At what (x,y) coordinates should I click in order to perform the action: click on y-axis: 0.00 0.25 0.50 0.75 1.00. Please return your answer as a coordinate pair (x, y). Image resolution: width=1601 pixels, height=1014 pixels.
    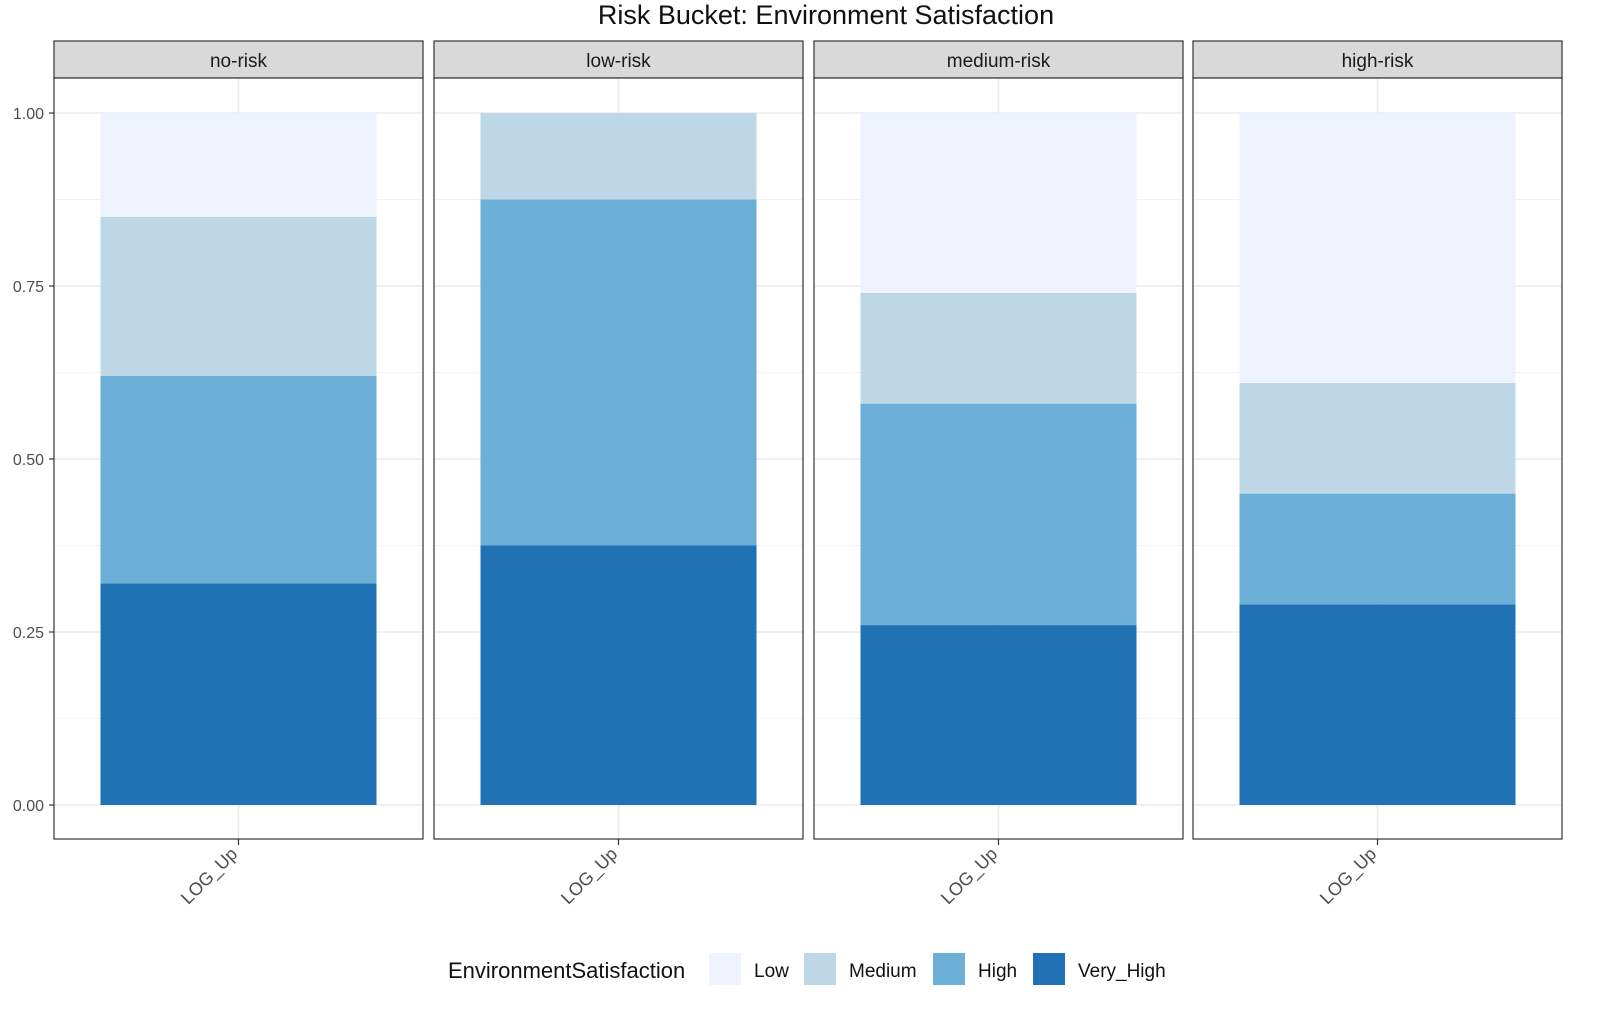
    Looking at the image, I should click on (33, 460).